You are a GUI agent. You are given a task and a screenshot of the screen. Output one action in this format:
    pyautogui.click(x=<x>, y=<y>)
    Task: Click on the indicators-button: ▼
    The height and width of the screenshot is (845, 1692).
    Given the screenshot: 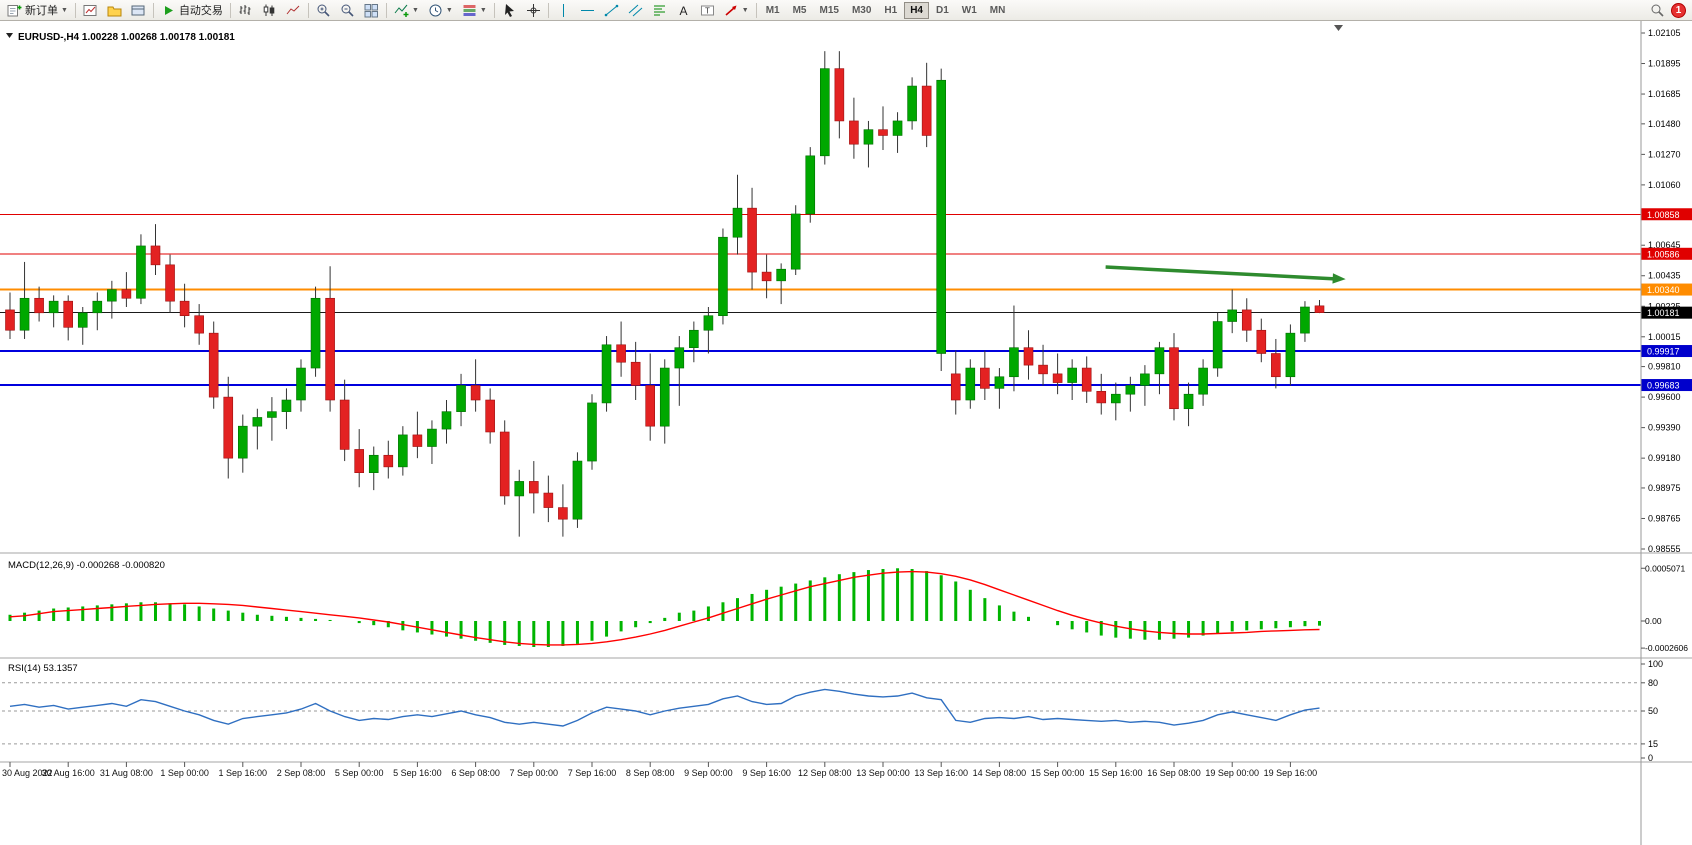 What is the action you would take?
    pyautogui.click(x=406, y=10)
    